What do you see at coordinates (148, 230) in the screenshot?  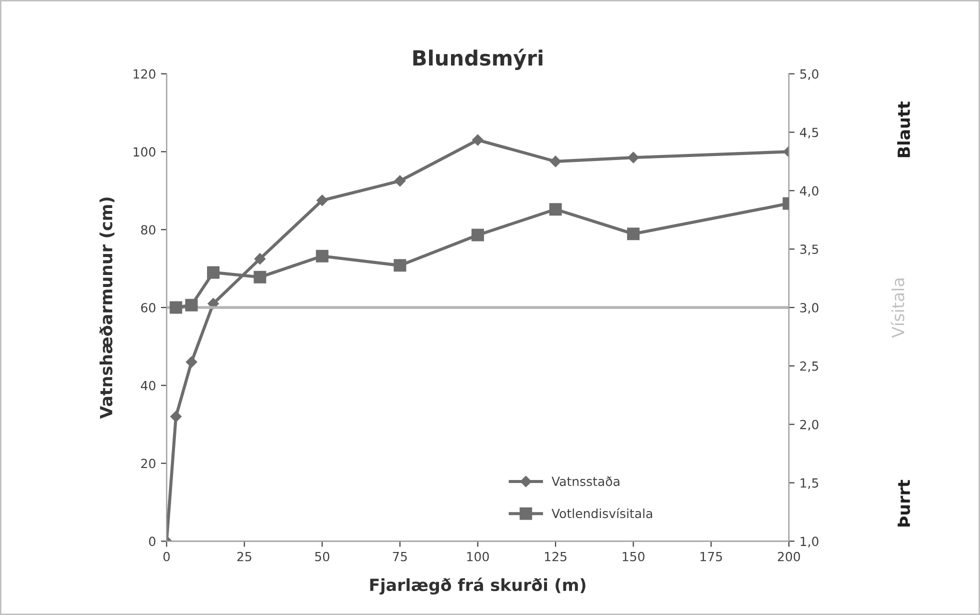 I see `y-tick-label: 80` at bounding box center [148, 230].